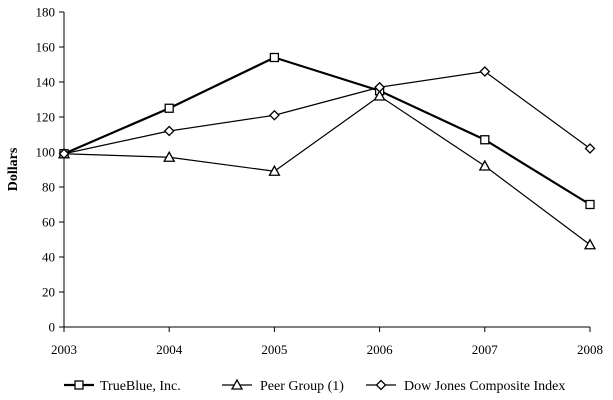 This screenshot has height=400, width=613. What do you see at coordinates (302, 386) in the screenshot?
I see `legend-label-peer-group-1: Peer Group (1)` at bounding box center [302, 386].